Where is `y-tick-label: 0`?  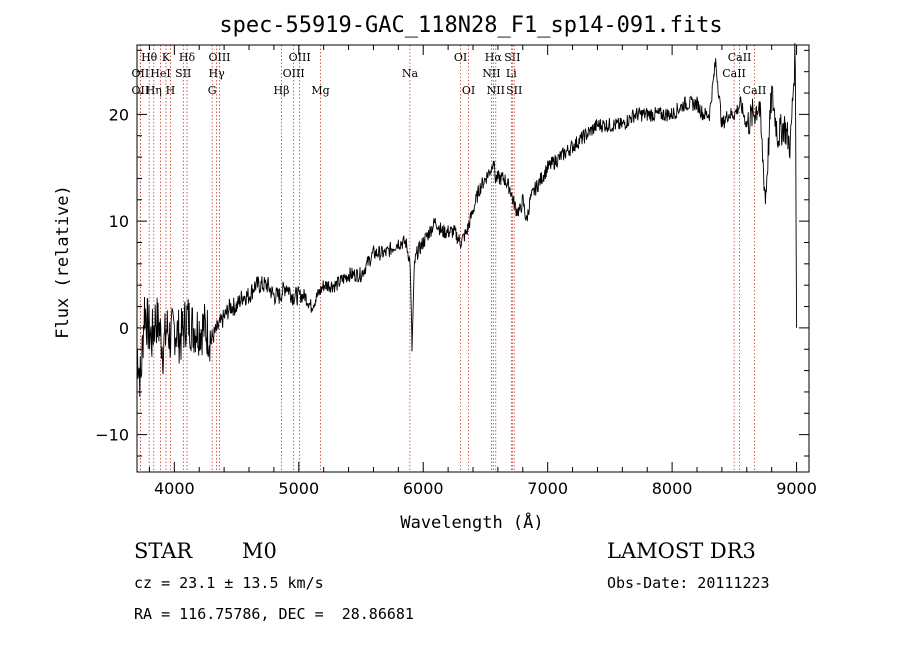
y-tick-label: 0 is located at coordinates (124, 328).